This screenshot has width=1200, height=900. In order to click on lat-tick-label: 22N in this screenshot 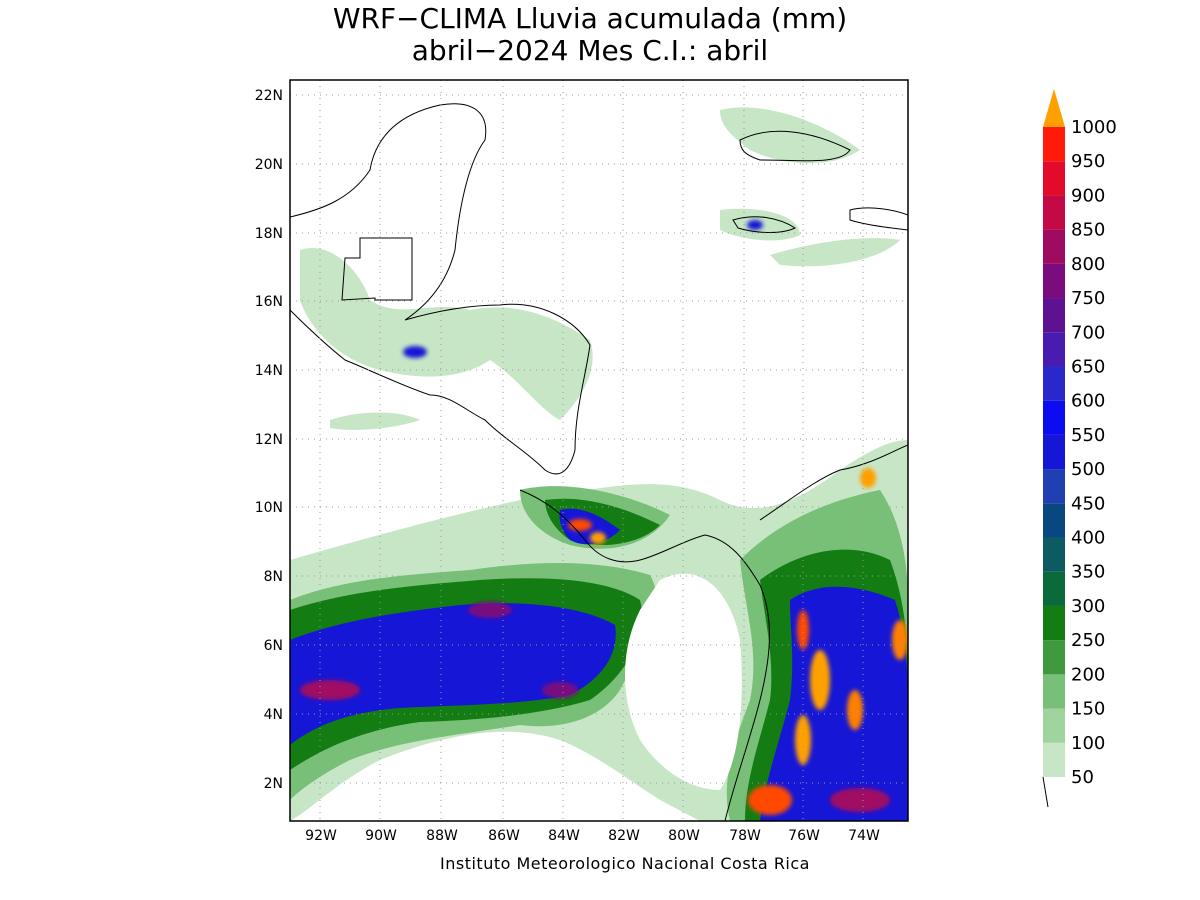, I will do `click(269, 96)`.